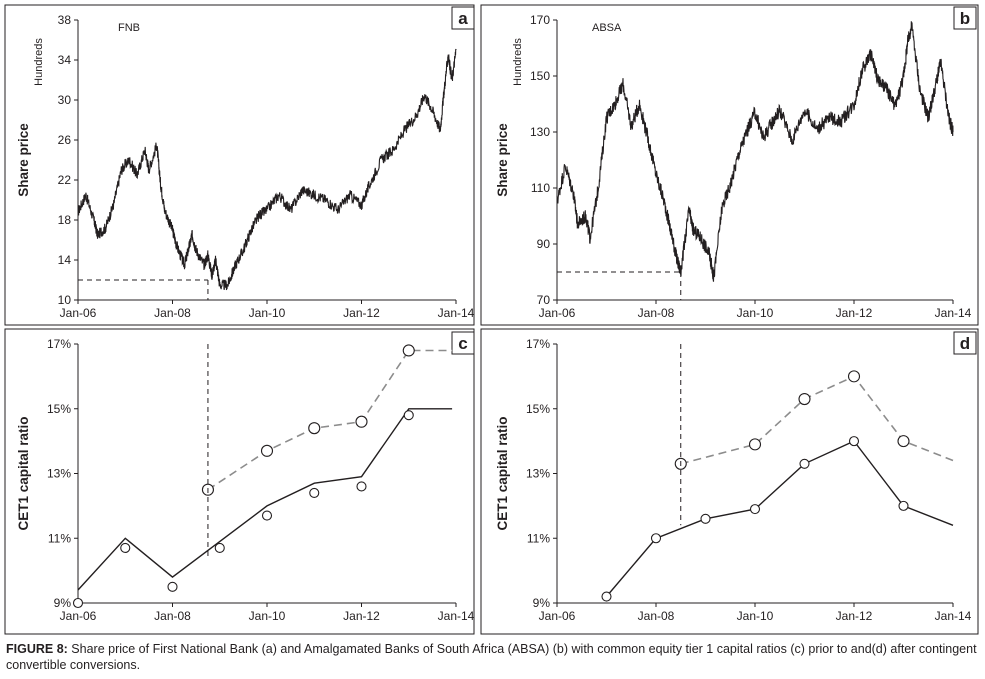 The width and height of the screenshot is (985, 679). What do you see at coordinates (65, 220) in the screenshot?
I see `y-tick-label: 18` at bounding box center [65, 220].